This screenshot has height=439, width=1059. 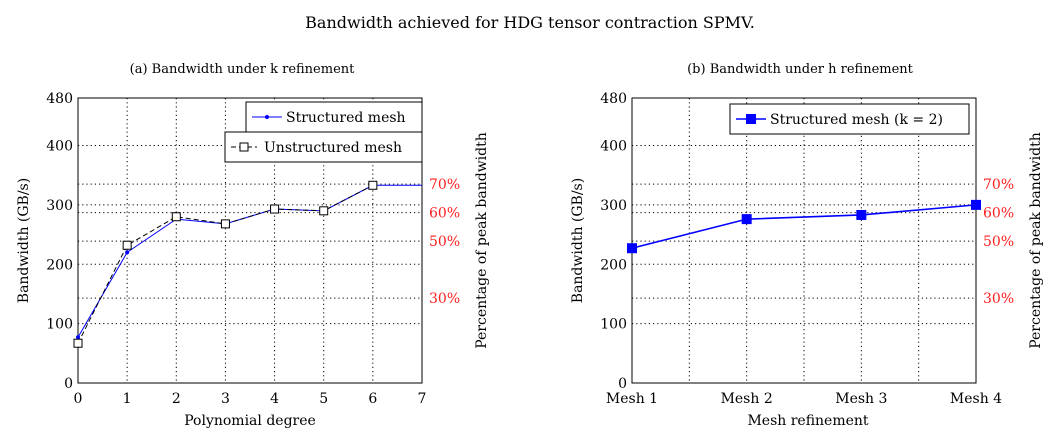 What do you see at coordinates (333, 148) in the screenshot?
I see `legend-label: Unstructured mesh` at bounding box center [333, 148].